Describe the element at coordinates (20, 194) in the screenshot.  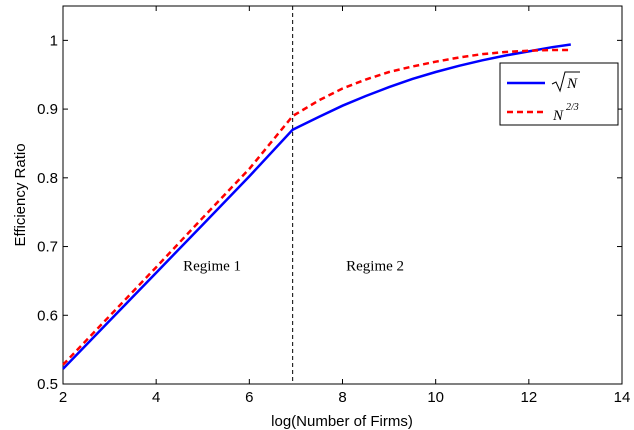
I see `y-axis-label: Efficiency Ratio` at that location.